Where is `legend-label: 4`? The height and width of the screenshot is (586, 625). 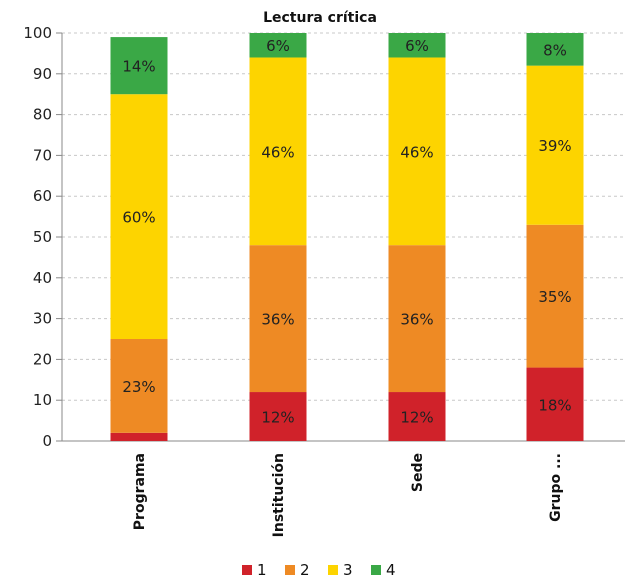
legend-label: 4 is located at coordinates (391, 570).